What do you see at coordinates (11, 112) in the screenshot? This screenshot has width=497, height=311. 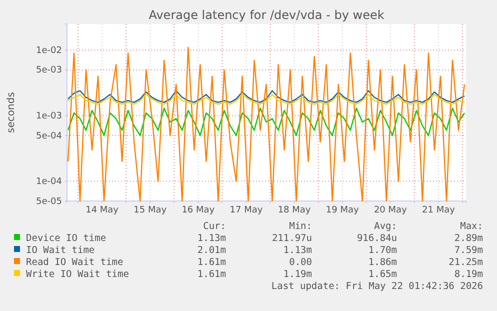 I see `y-axis-title: seconds` at bounding box center [11, 112].